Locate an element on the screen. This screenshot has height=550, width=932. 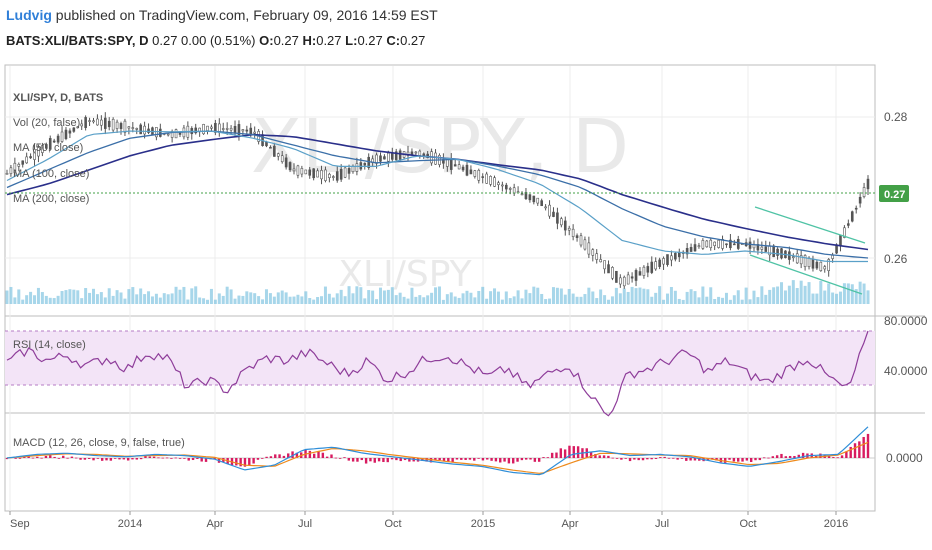
time-tick-label: Jul is located at coordinates (305, 524).